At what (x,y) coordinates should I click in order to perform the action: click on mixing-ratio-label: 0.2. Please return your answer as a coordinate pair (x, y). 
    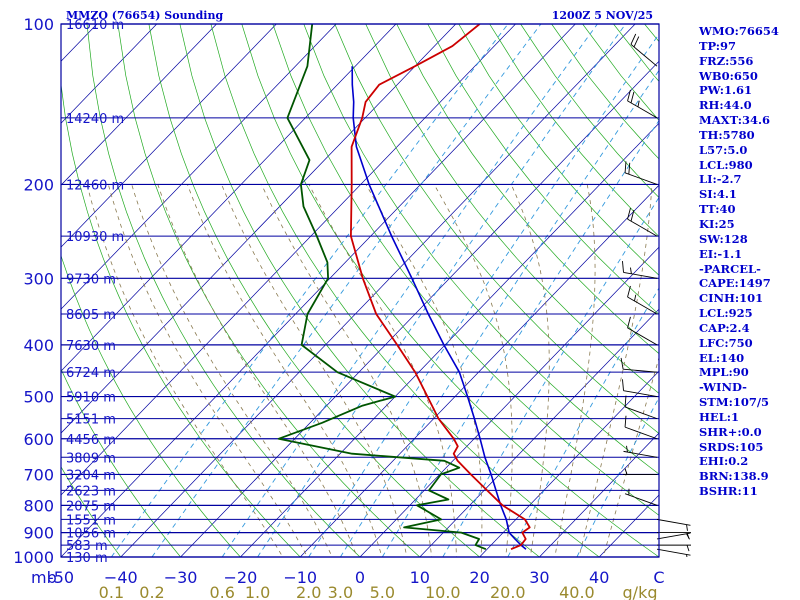
    Looking at the image, I should click on (151, 591).